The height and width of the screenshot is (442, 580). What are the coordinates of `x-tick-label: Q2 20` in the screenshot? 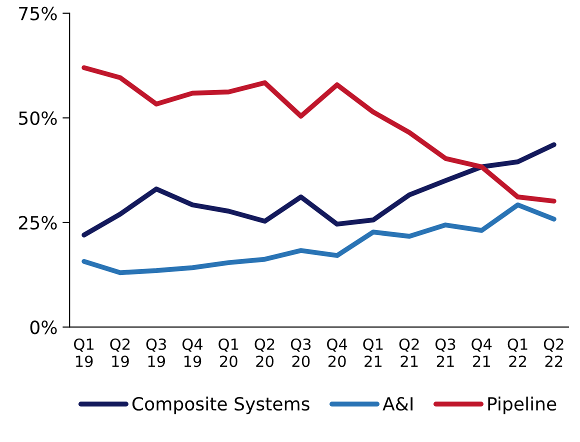 It's located at (264, 353).